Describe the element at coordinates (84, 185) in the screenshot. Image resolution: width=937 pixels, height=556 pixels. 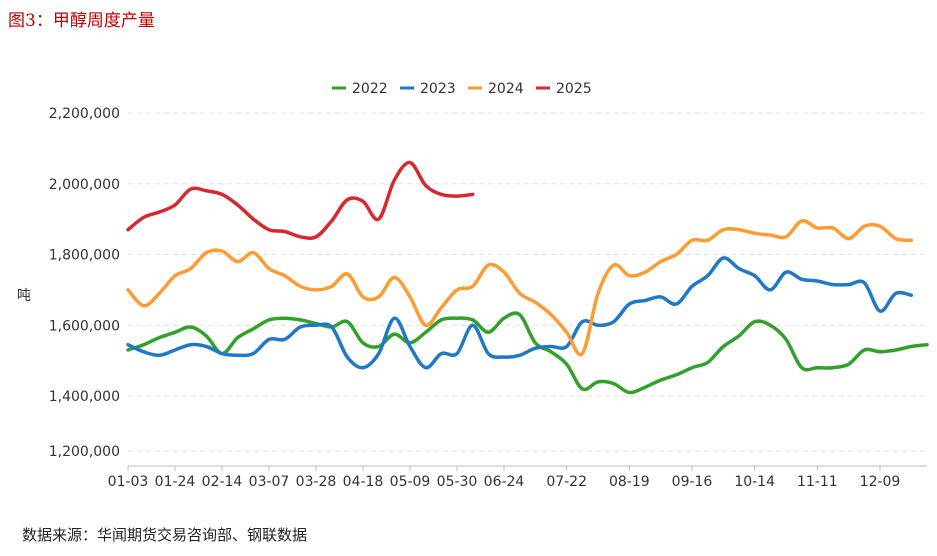
I see `y-tick-label: 2,000,000` at that location.